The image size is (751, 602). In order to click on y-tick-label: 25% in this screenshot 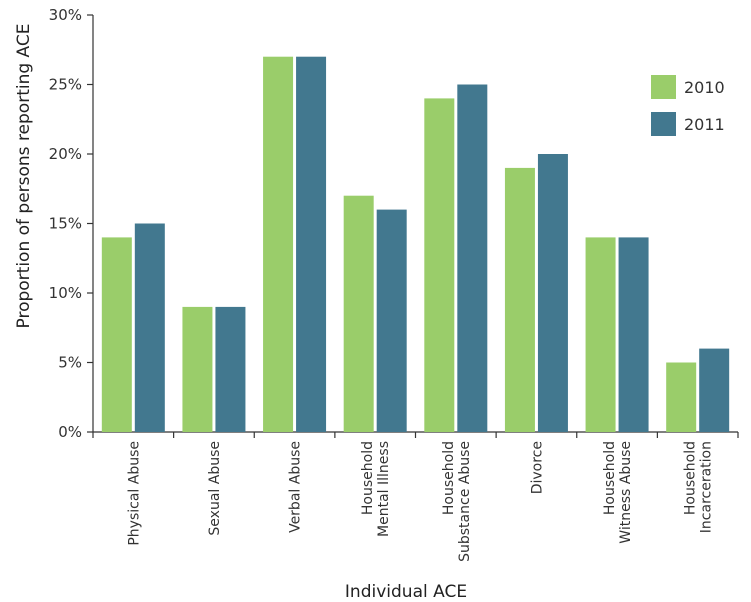, I will do `click(65, 85)`.